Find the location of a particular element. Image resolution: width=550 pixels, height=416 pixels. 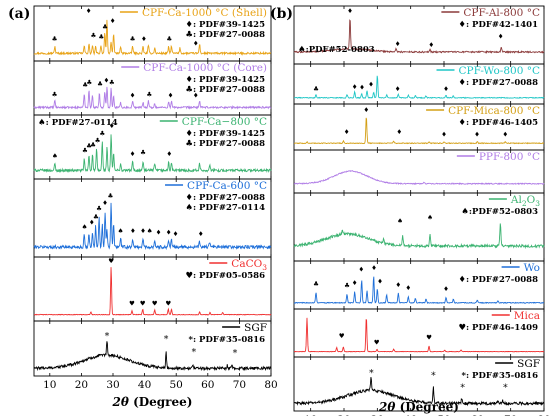

x-tick-label: 60 is located at coordinates (477, 415).